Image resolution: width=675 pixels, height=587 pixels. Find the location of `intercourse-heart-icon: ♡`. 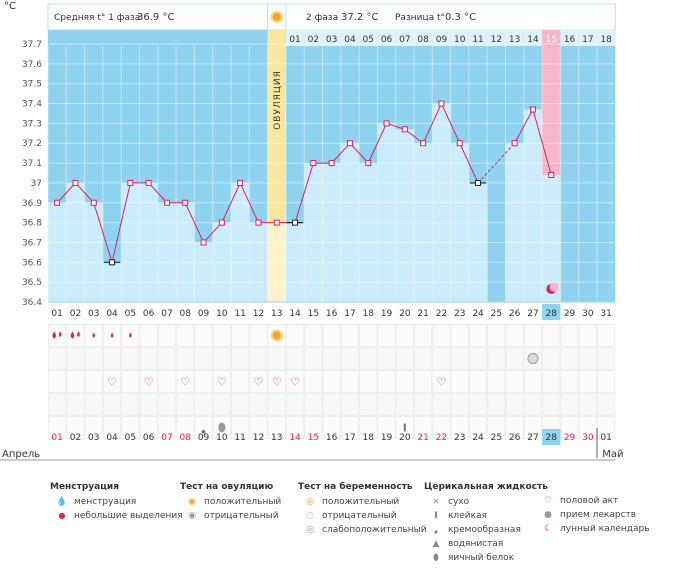

intercourse-heart-icon: ♡ is located at coordinates (222, 382).